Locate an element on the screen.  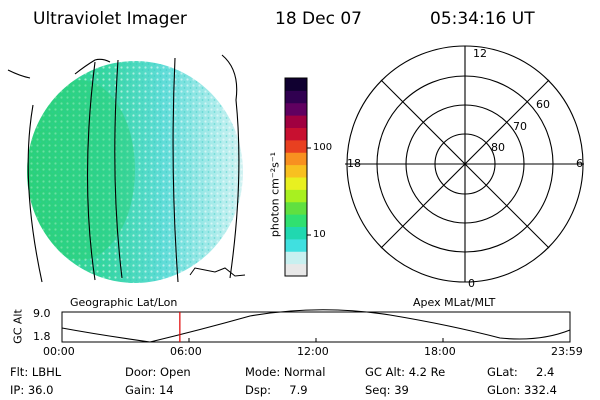
info-flt: Flt: LBHL is located at coordinates (36, 372).